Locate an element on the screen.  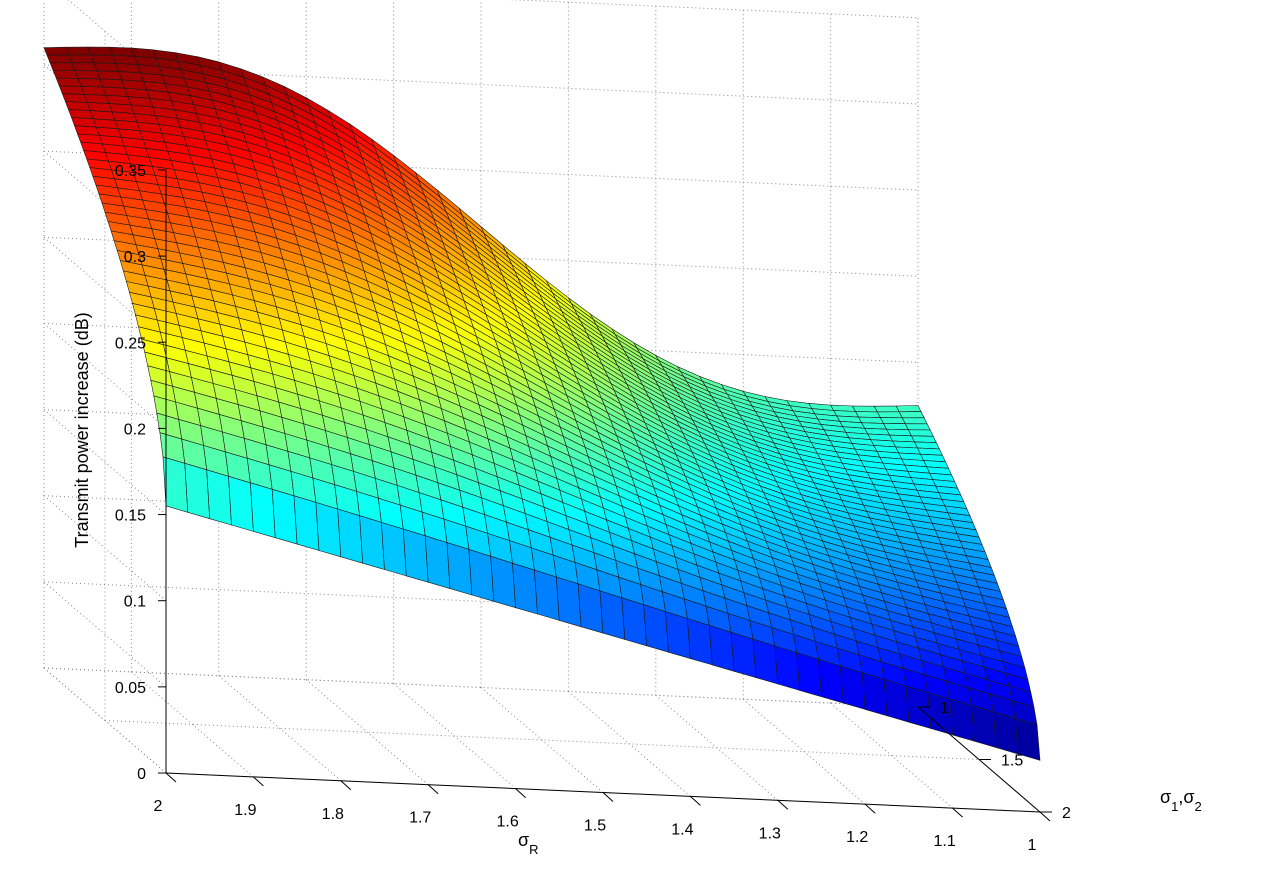
z-tick-label: 0.15 is located at coordinates (130, 516).